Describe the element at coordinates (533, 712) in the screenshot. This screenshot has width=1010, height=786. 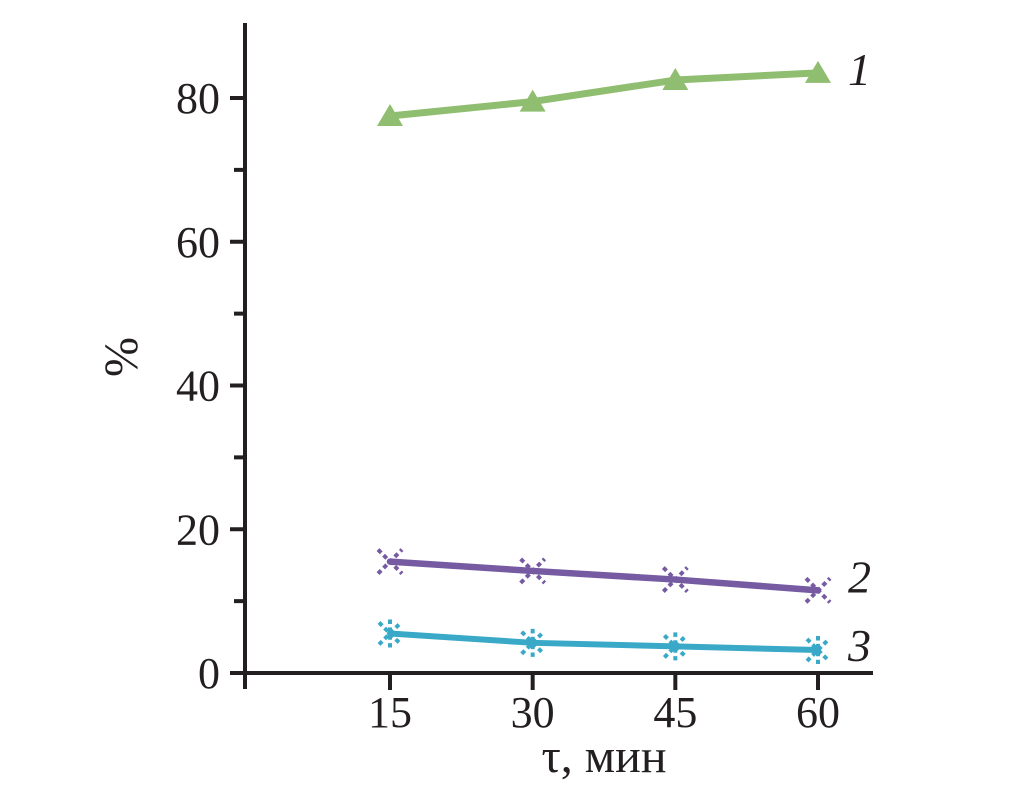
I see `x-tick-label: 30` at that location.